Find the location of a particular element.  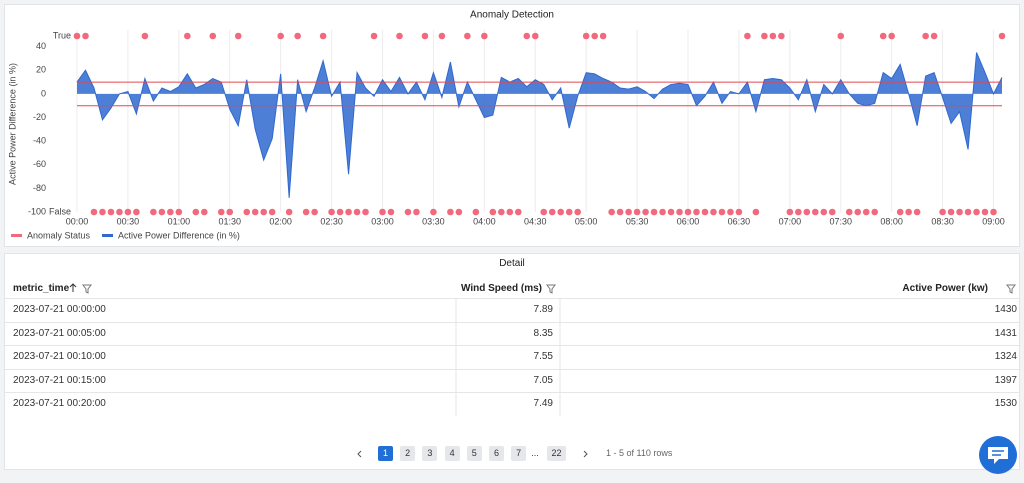

page-button: 4 is located at coordinates (452, 453).